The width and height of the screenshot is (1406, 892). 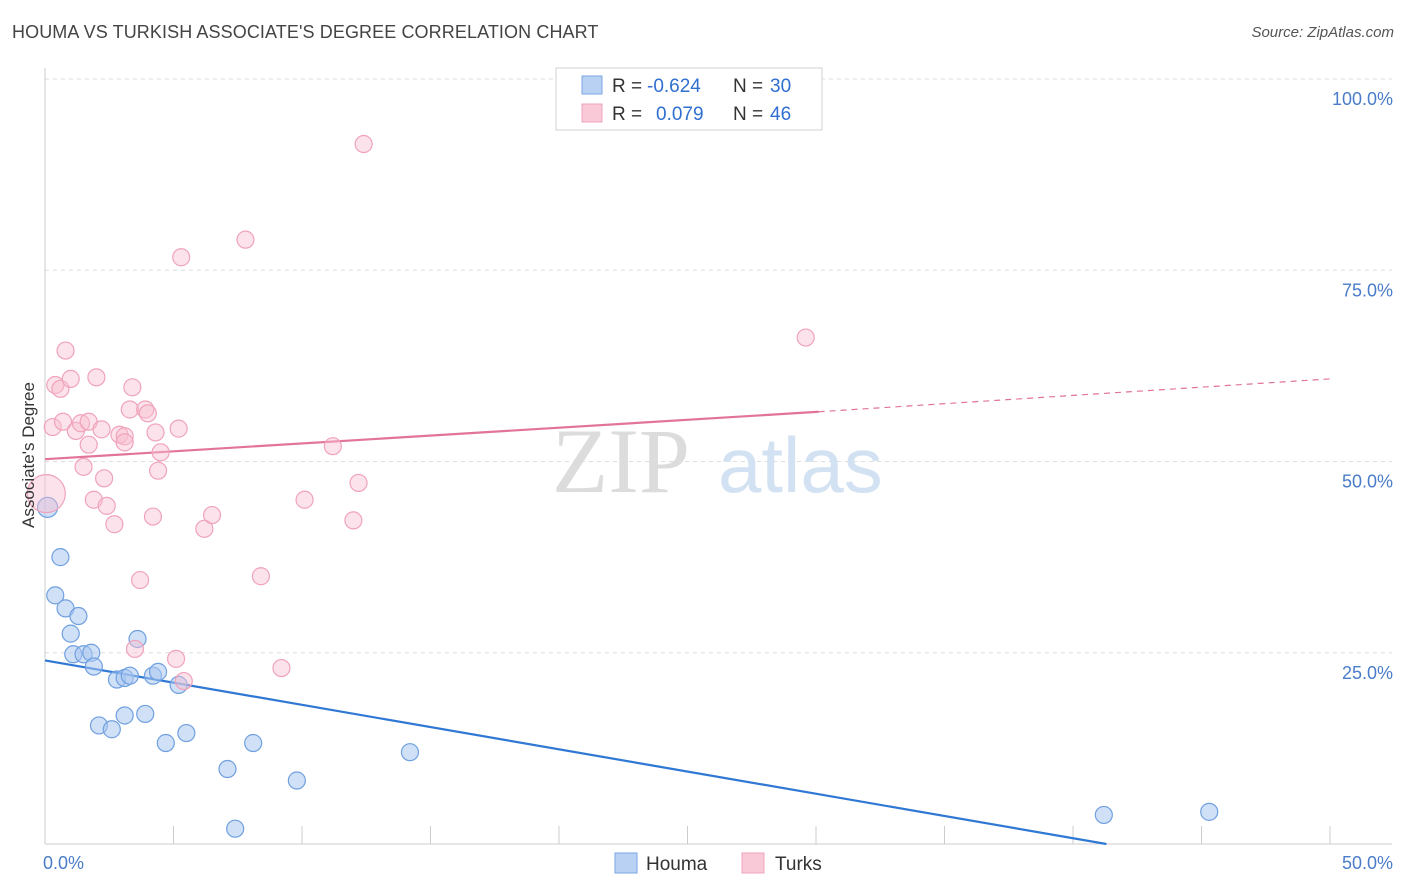 What do you see at coordinates (1367, 863) in the screenshot?
I see `x-tick-label-max: 50.0%` at bounding box center [1367, 863].